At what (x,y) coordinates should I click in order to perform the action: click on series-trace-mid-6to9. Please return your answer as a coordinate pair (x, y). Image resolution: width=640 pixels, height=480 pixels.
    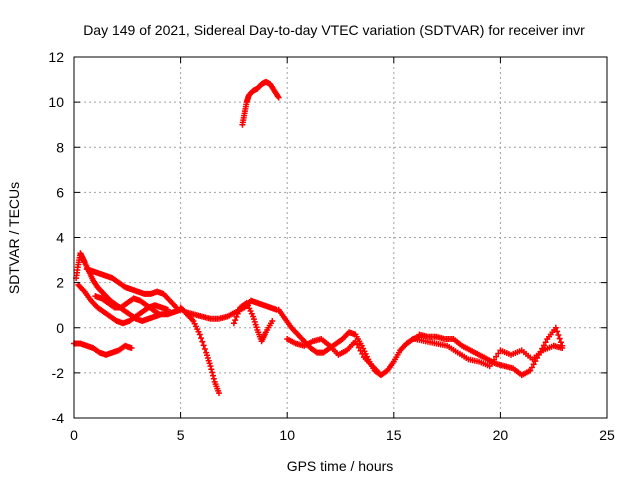
    Looking at the image, I should click on (230, 309).